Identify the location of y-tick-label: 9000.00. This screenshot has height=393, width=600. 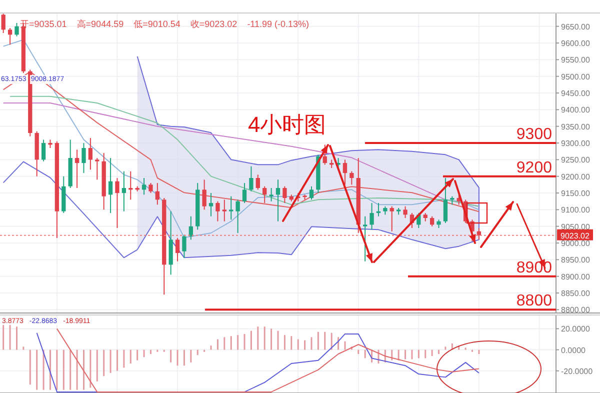
(575, 243).